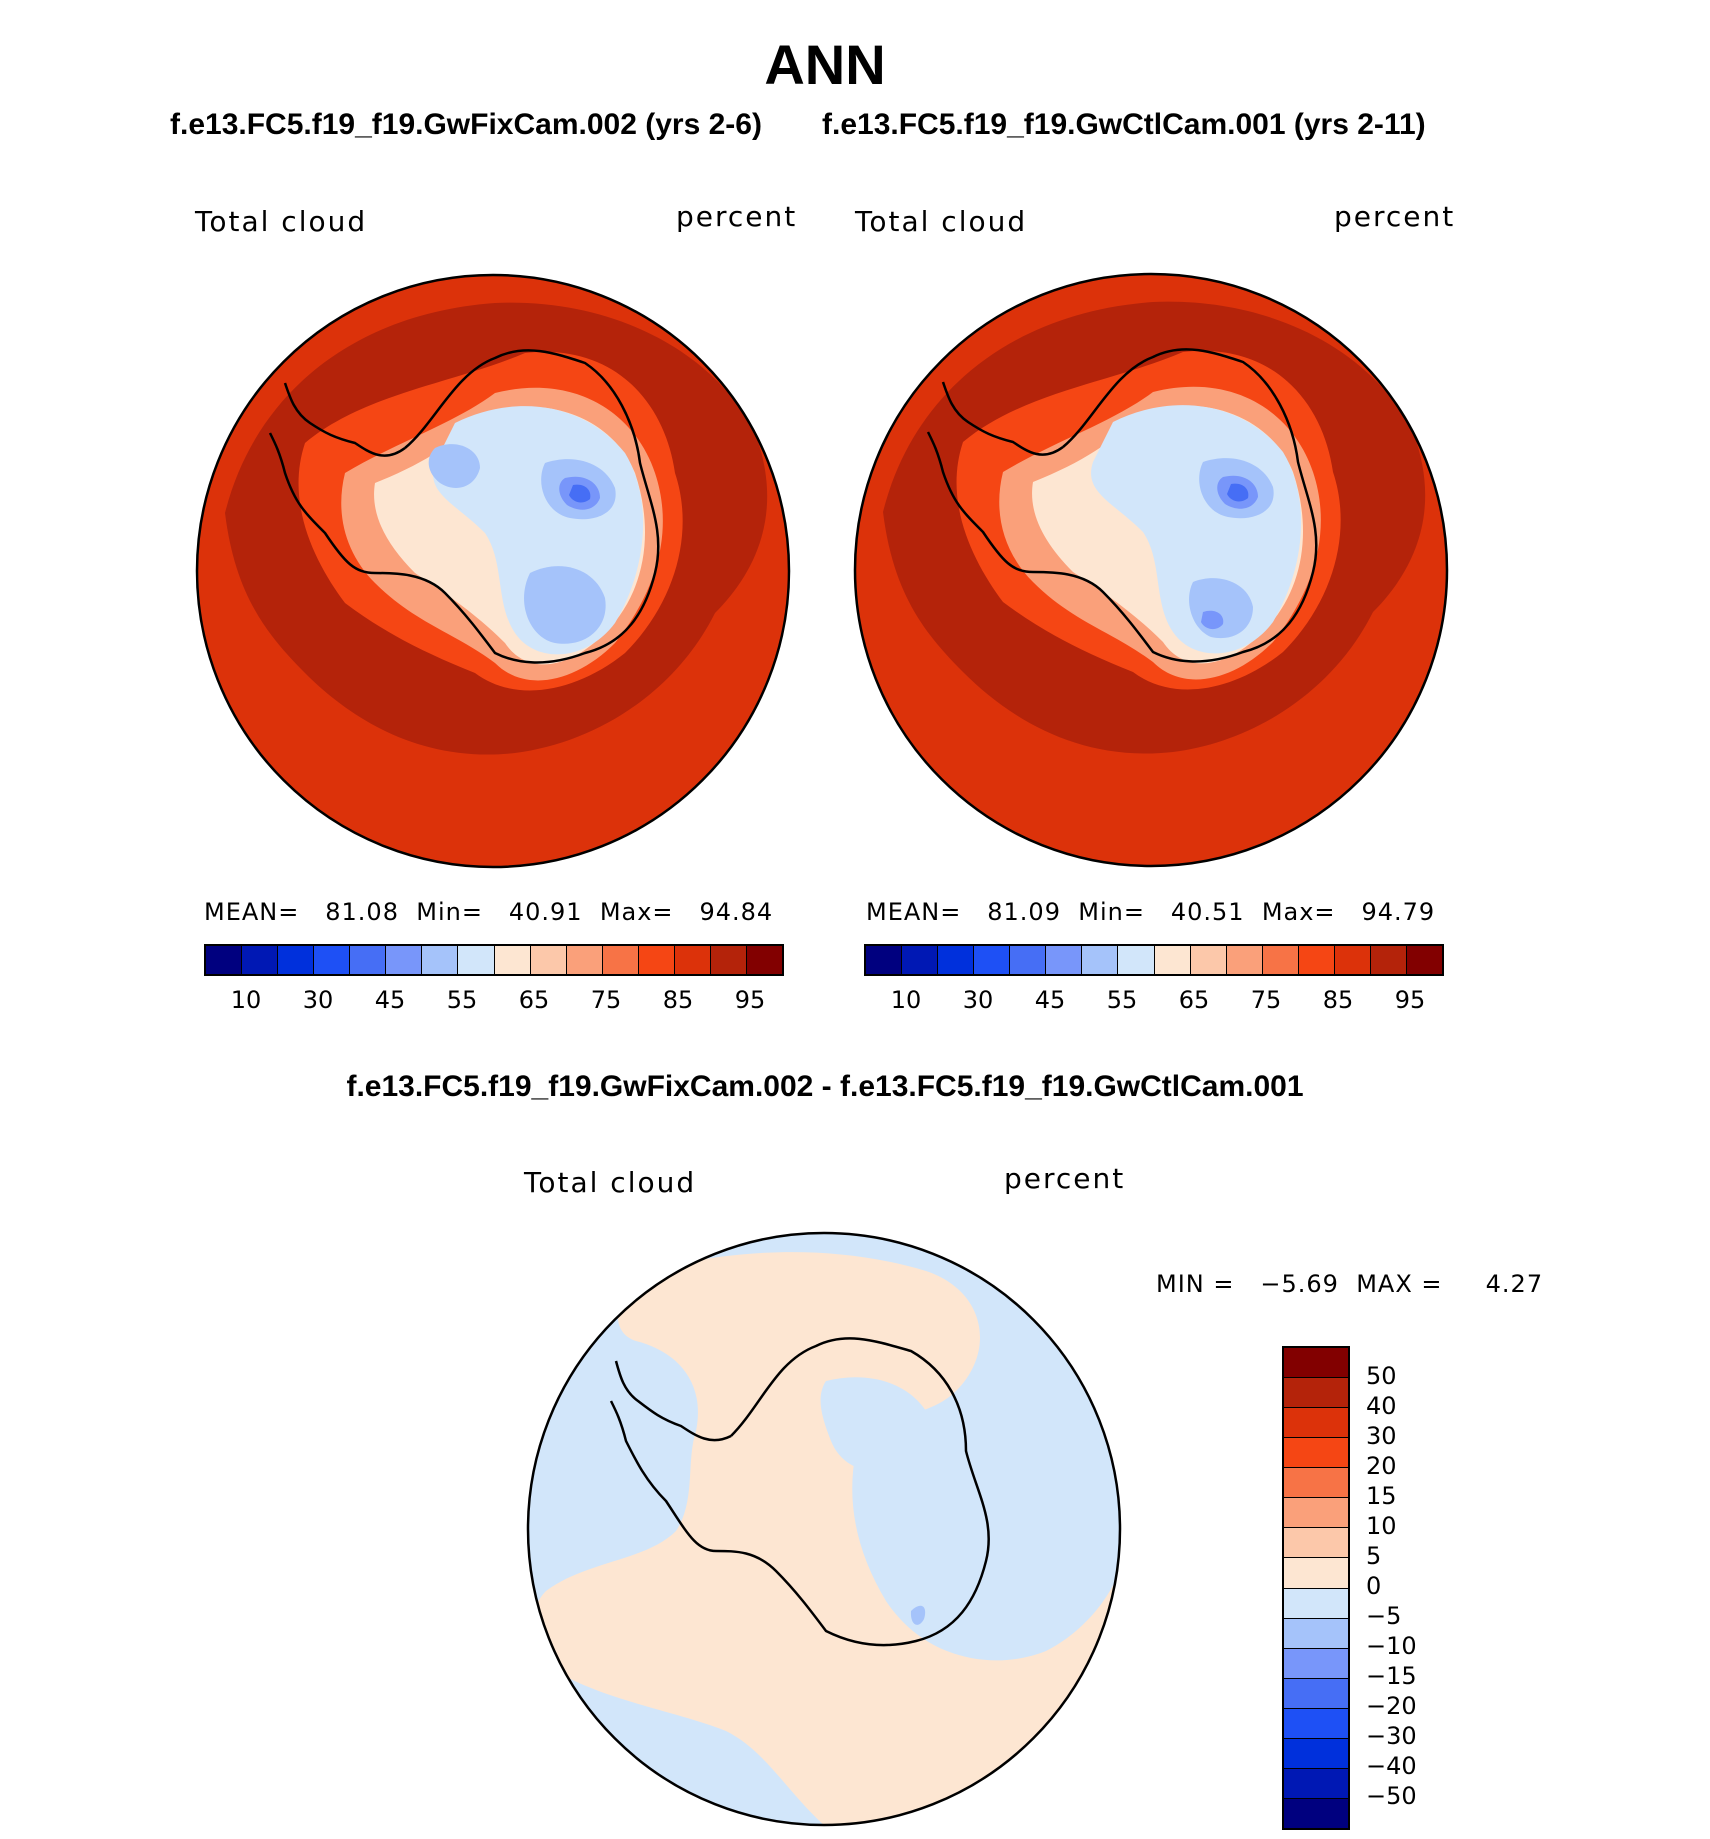 The image size is (1710, 1839). I want to click on left-field-label: Total cloud, so click(281, 221).